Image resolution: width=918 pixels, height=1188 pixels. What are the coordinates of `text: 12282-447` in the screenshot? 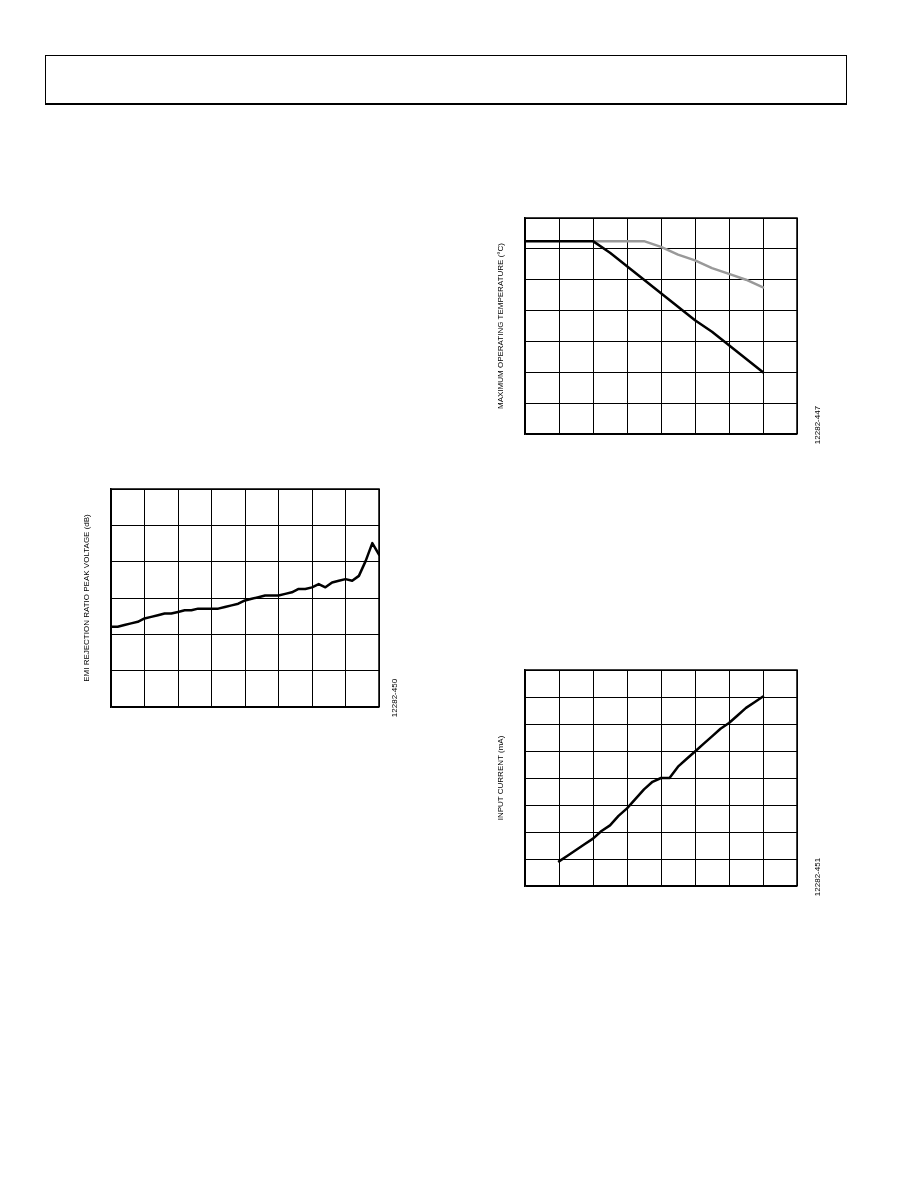 It's located at (817, 425).